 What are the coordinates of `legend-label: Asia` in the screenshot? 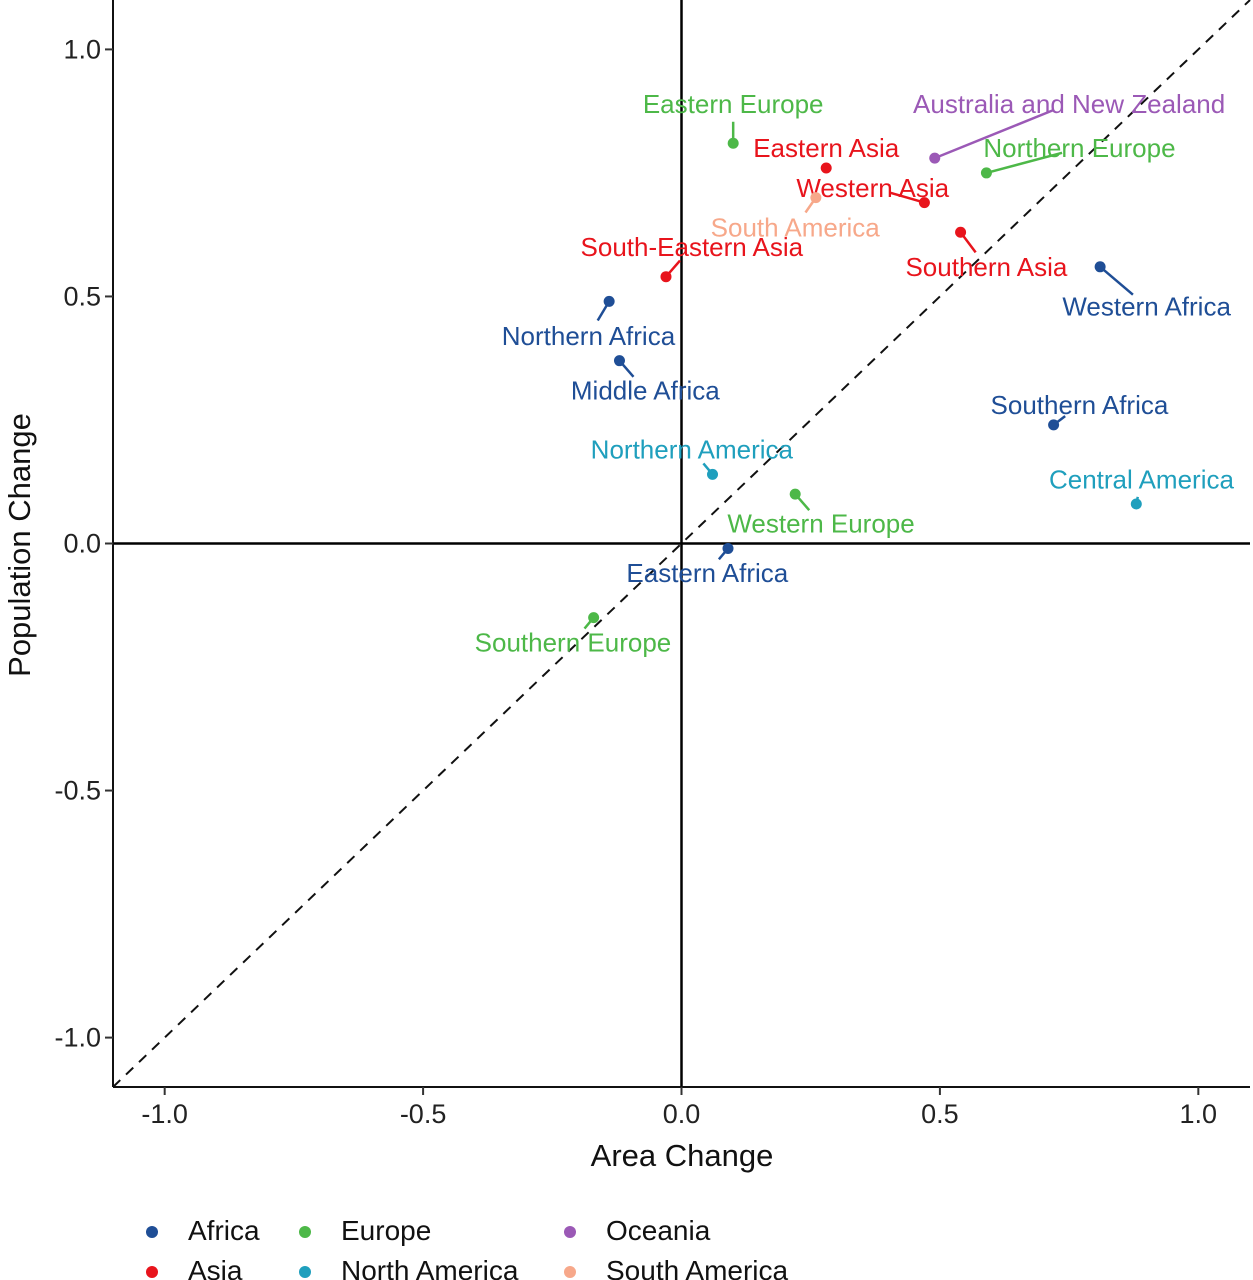 It's located at (215, 1267).